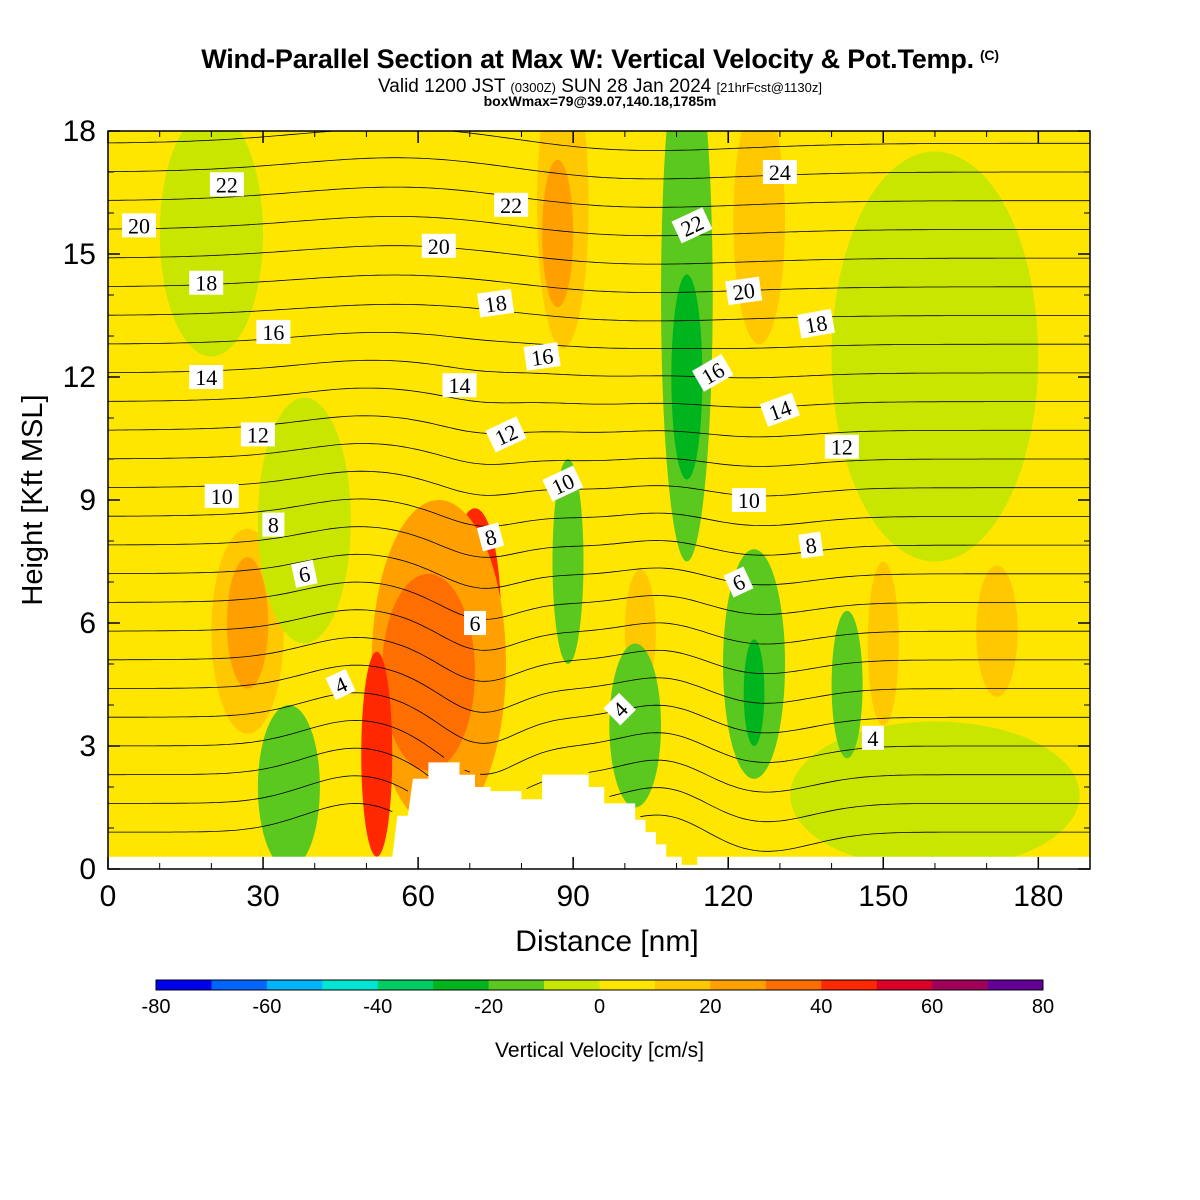  I want to click on contour-label-text: 6, so click(305, 574).